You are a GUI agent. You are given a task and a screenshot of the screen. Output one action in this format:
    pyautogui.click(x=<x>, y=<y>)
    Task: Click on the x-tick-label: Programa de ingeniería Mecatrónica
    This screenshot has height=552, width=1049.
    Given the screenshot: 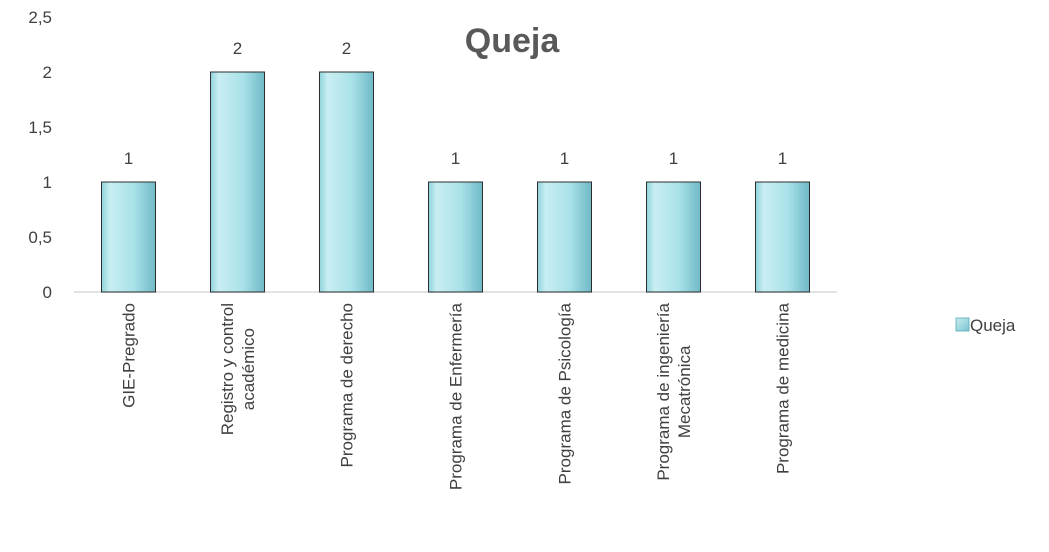 What is the action you would take?
    pyautogui.click(x=674, y=391)
    